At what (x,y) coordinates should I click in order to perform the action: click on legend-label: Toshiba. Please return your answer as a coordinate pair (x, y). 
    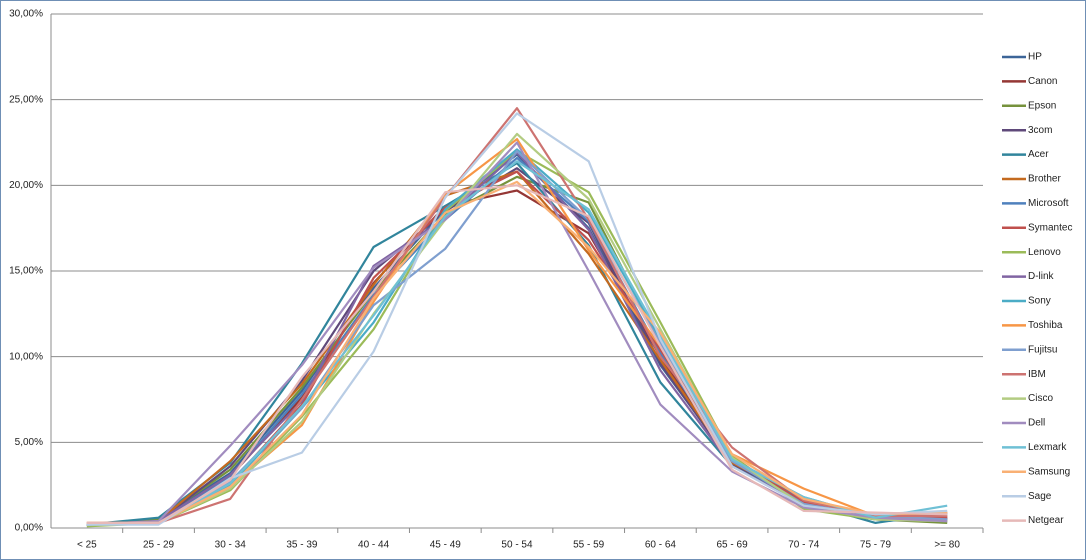
    Looking at the image, I should click on (1045, 325).